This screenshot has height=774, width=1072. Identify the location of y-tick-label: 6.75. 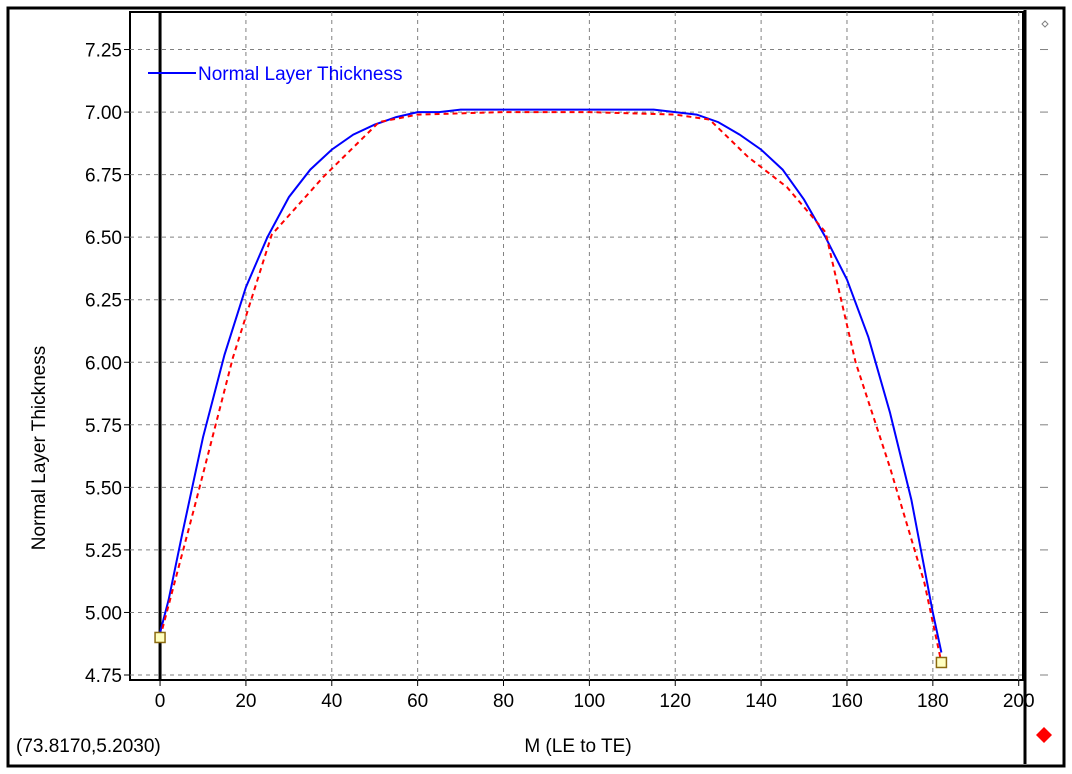
(103, 176).